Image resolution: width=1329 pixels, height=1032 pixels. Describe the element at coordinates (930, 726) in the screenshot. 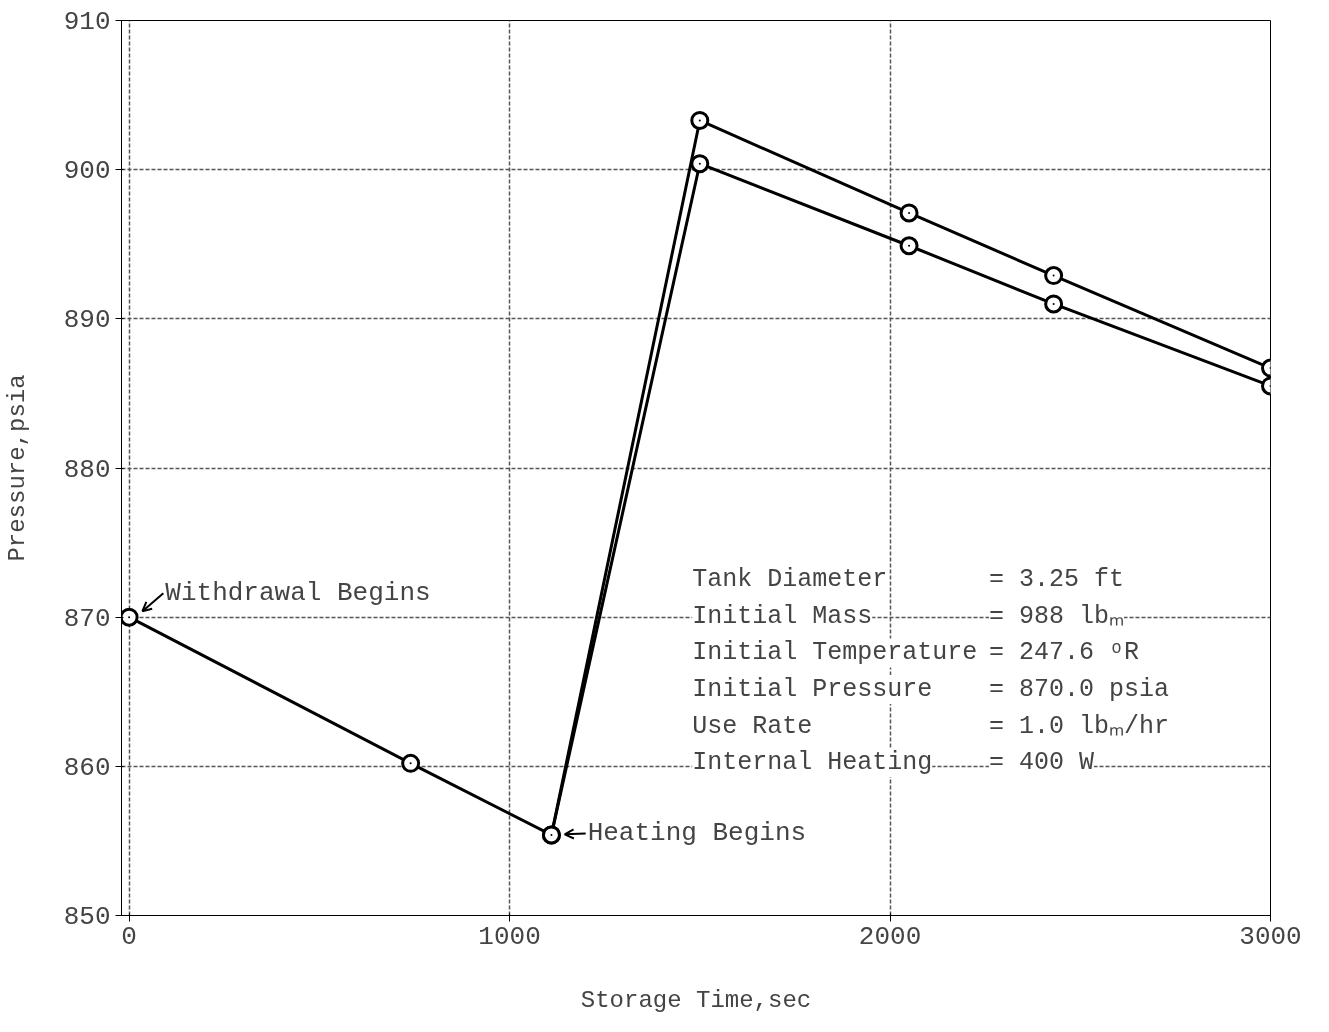

I see `text: Use Rate = 1.0 lbₘ/hr` at that location.